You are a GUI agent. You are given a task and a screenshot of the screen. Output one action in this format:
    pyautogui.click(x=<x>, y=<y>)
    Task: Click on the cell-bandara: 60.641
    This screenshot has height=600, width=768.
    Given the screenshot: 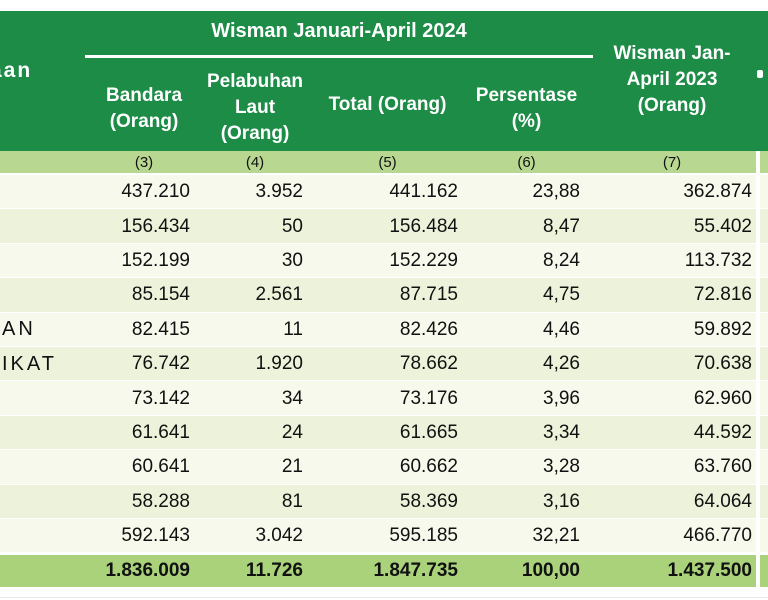 What is the action you would take?
    pyautogui.click(x=160, y=467)
    